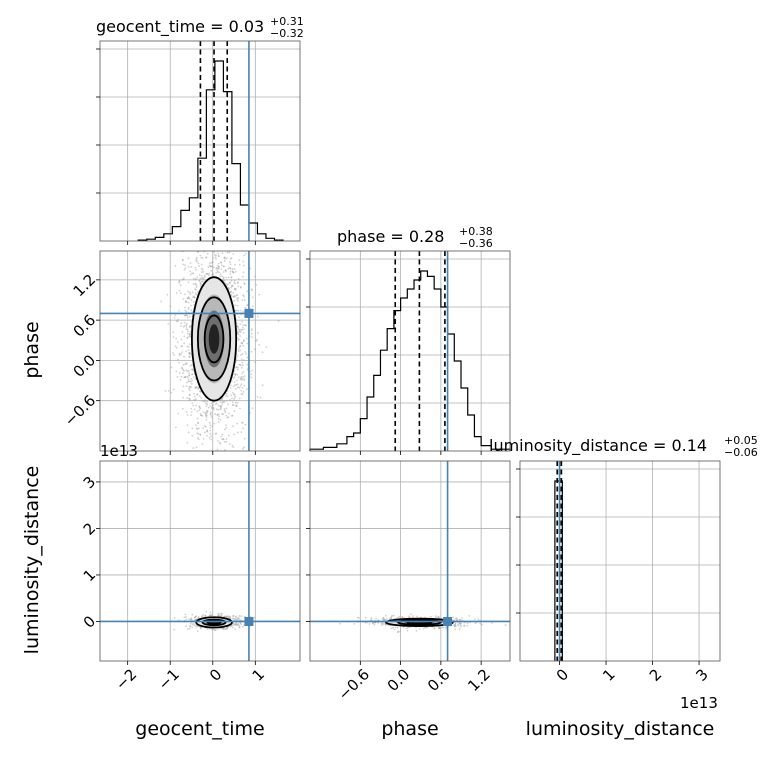 The height and width of the screenshot is (764, 760). Describe the element at coordinates (618, 572) in the screenshot. I see `panel-hist-luminosity-distance: 0 1 2 3` at that location.